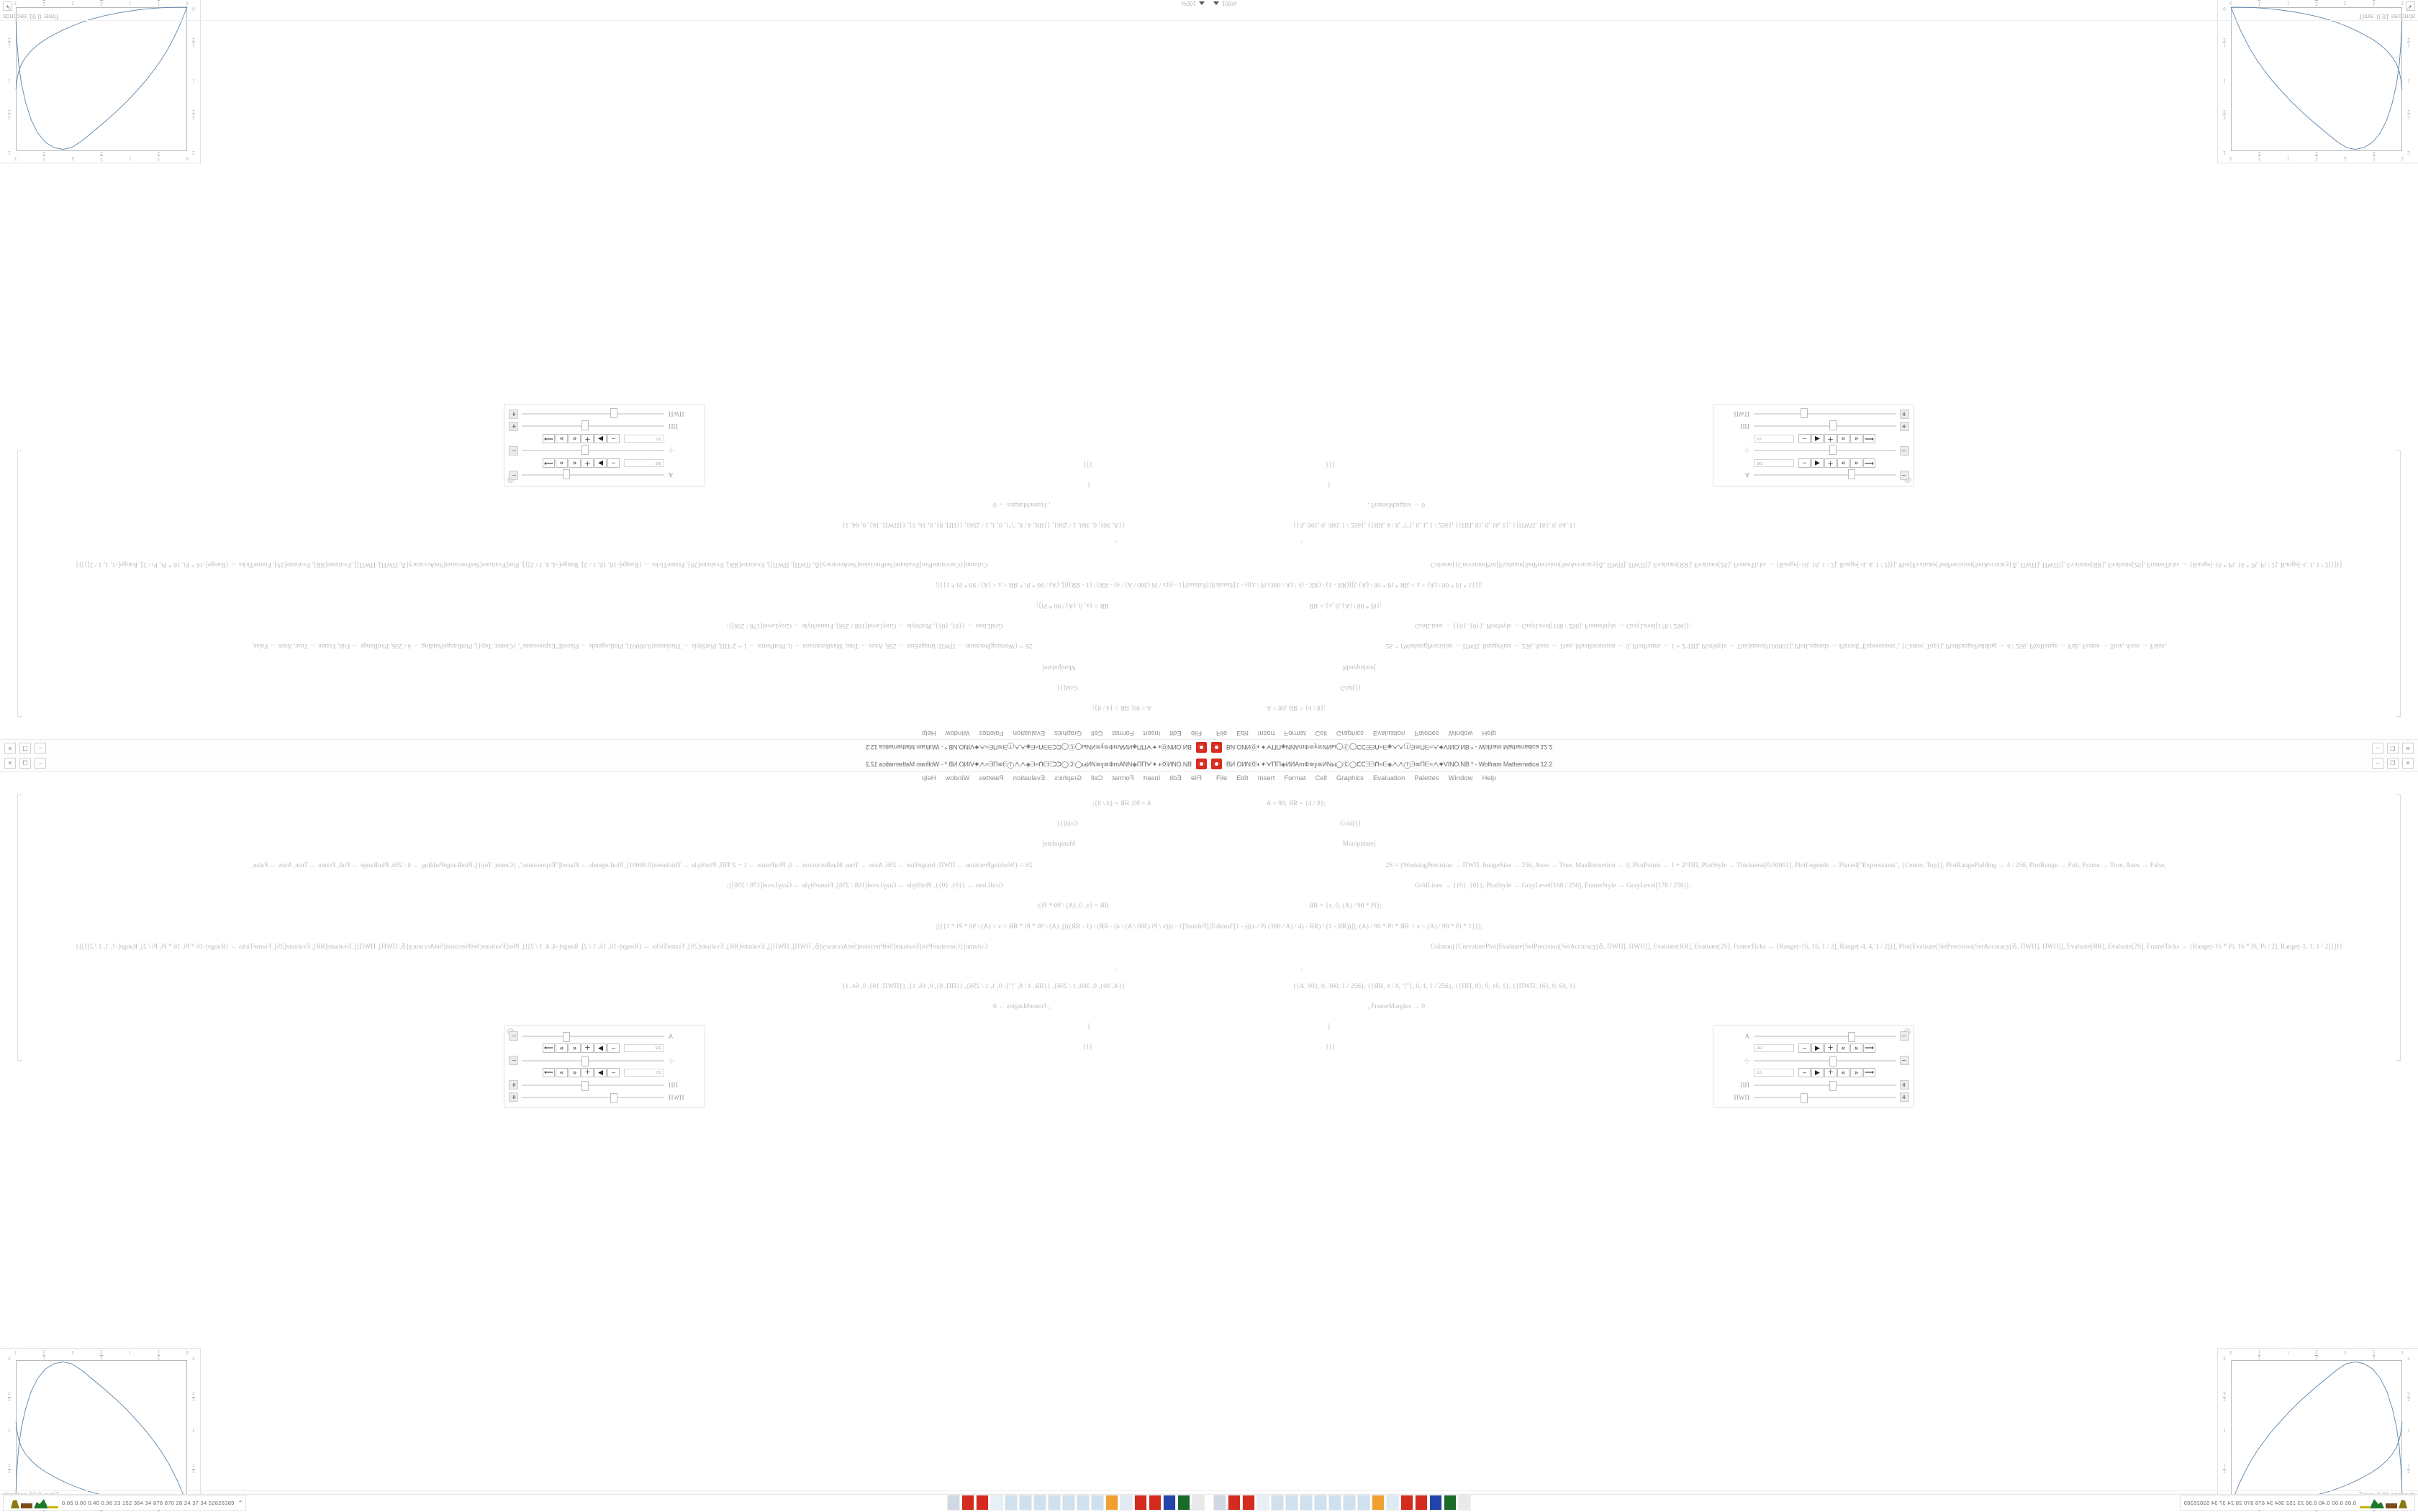 Image resolution: width=2418 pixels, height=1512 pixels. What do you see at coordinates (513, 414) in the screenshot?
I see `slider-expand-button` at bounding box center [513, 414].